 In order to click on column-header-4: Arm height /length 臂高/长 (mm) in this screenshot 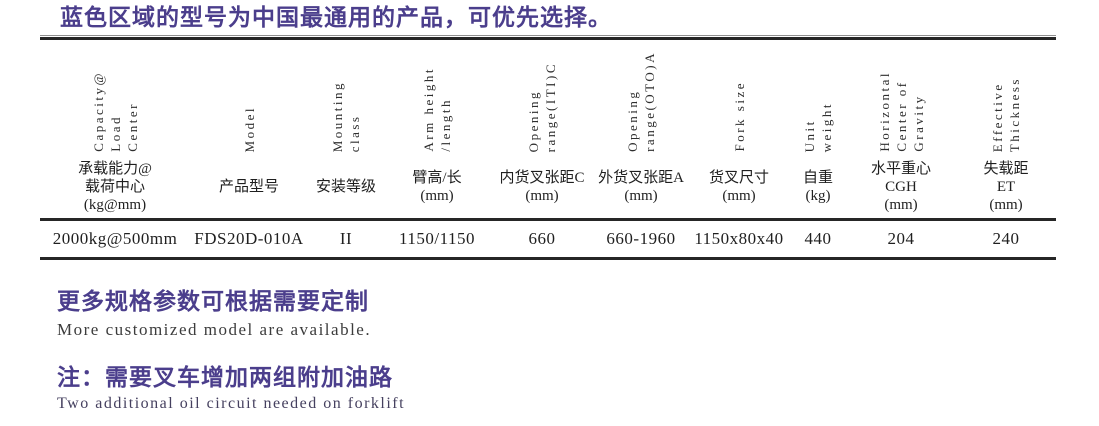, I will do `click(437, 129)`.